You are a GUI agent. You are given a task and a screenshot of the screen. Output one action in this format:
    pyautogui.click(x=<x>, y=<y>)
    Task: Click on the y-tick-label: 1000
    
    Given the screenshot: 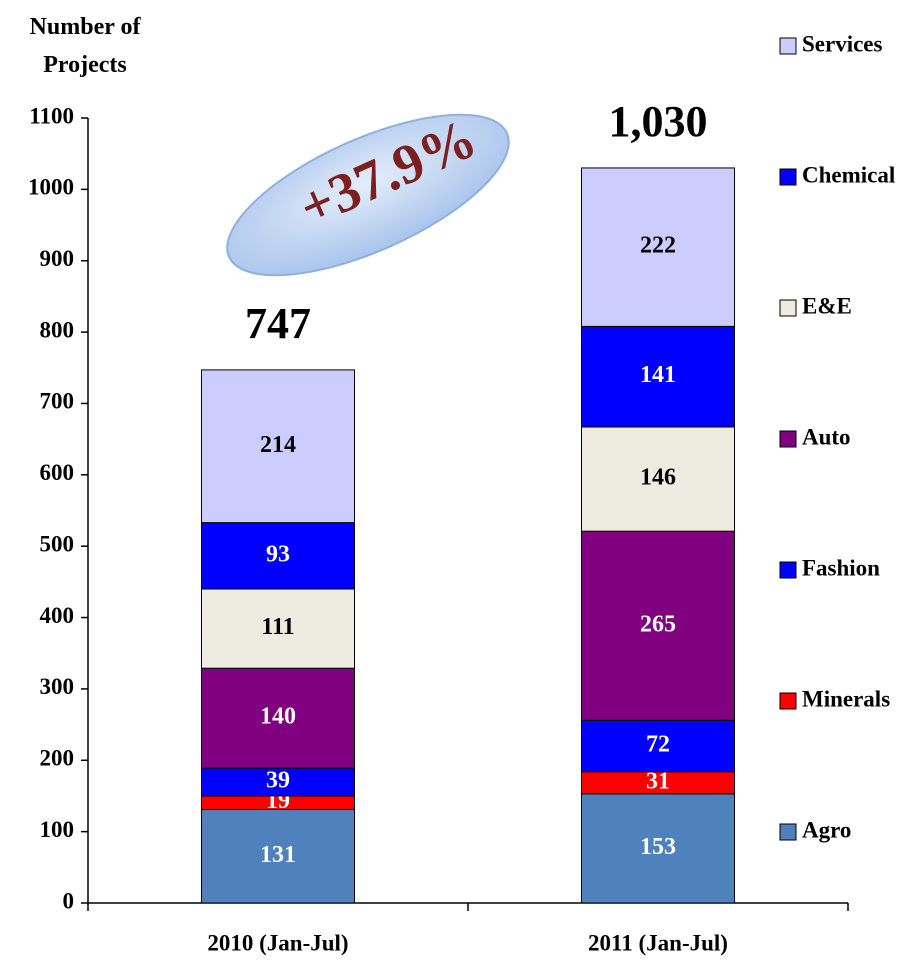 What is the action you would take?
    pyautogui.click(x=51, y=187)
    